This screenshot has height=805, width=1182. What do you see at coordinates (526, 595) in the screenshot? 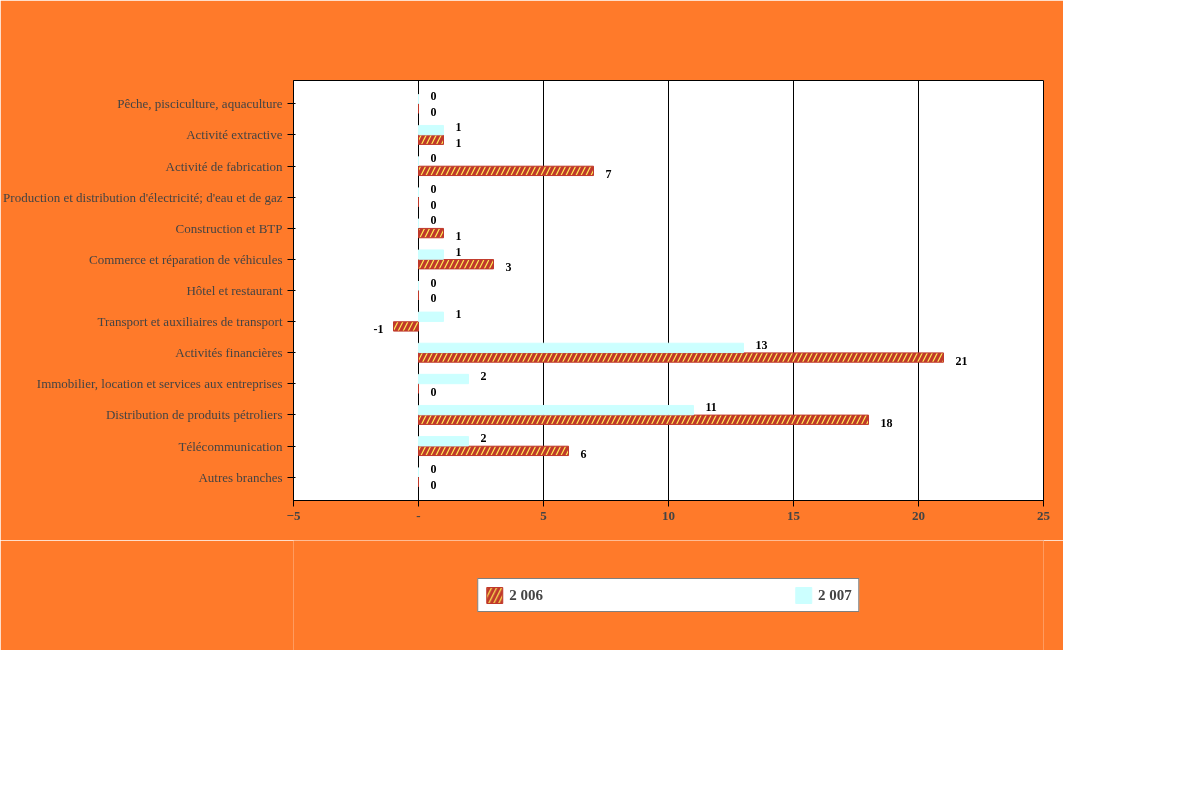
I see `legend-label: 2 006` at bounding box center [526, 595].